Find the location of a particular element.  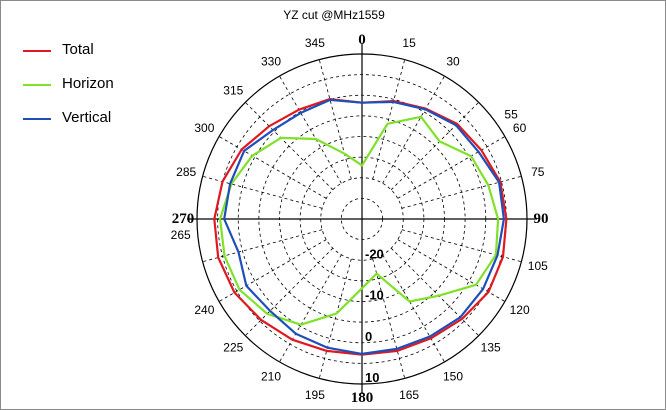

legend-swatch-horizon is located at coordinates (37, 85).